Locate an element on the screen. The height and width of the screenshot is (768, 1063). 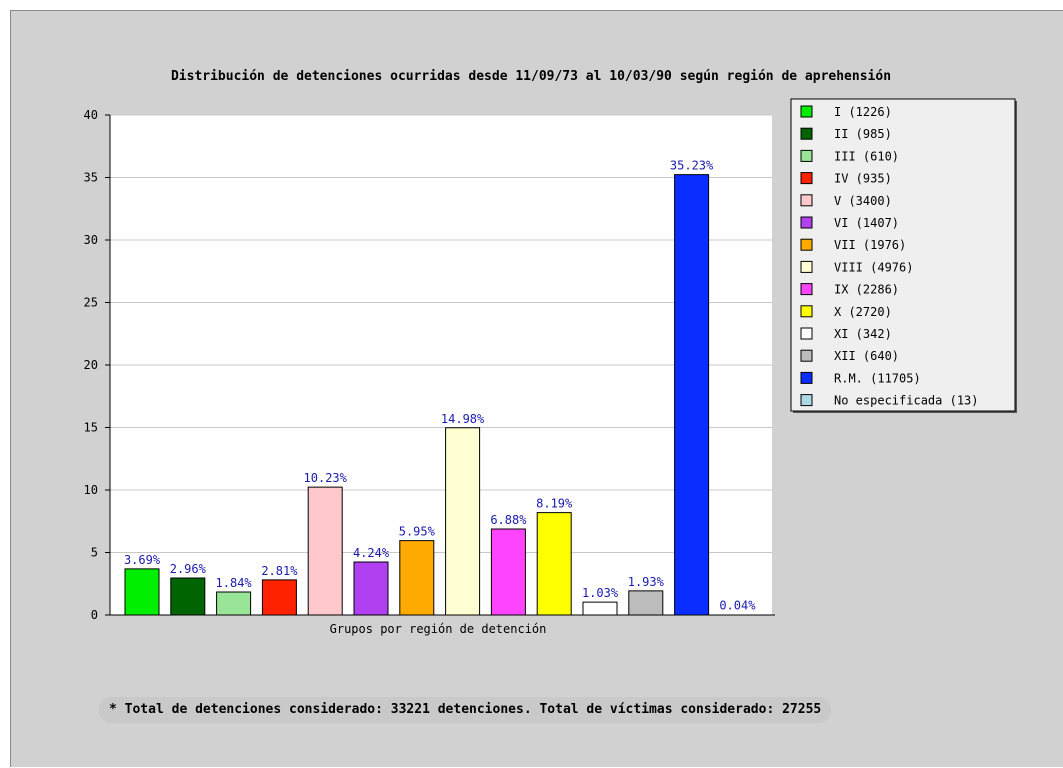
bar-ii is located at coordinates (188, 596).